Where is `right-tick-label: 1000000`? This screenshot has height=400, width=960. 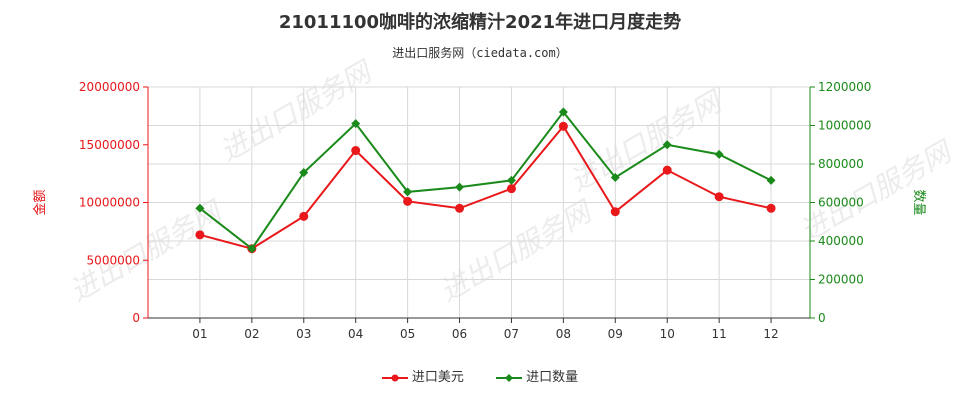
right-tick-label: 1000000 is located at coordinates (844, 126).